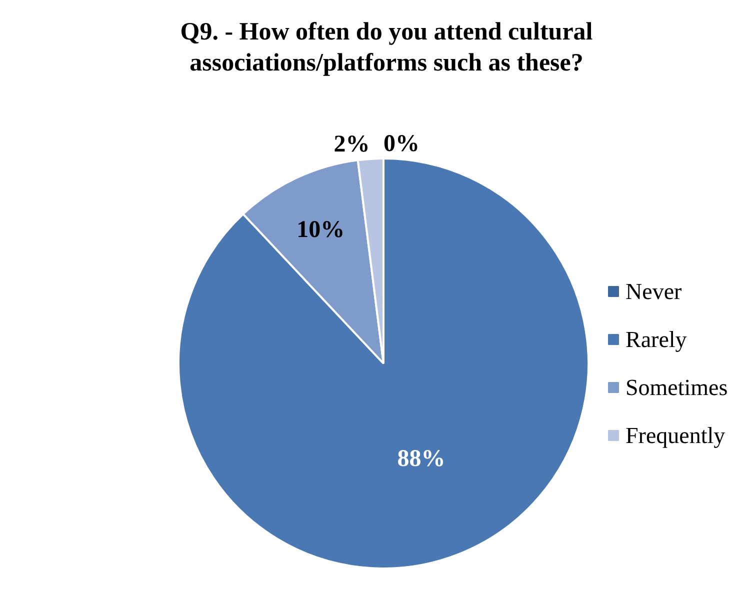 The width and height of the screenshot is (755, 606). I want to click on data-label: 88%, so click(421, 459).